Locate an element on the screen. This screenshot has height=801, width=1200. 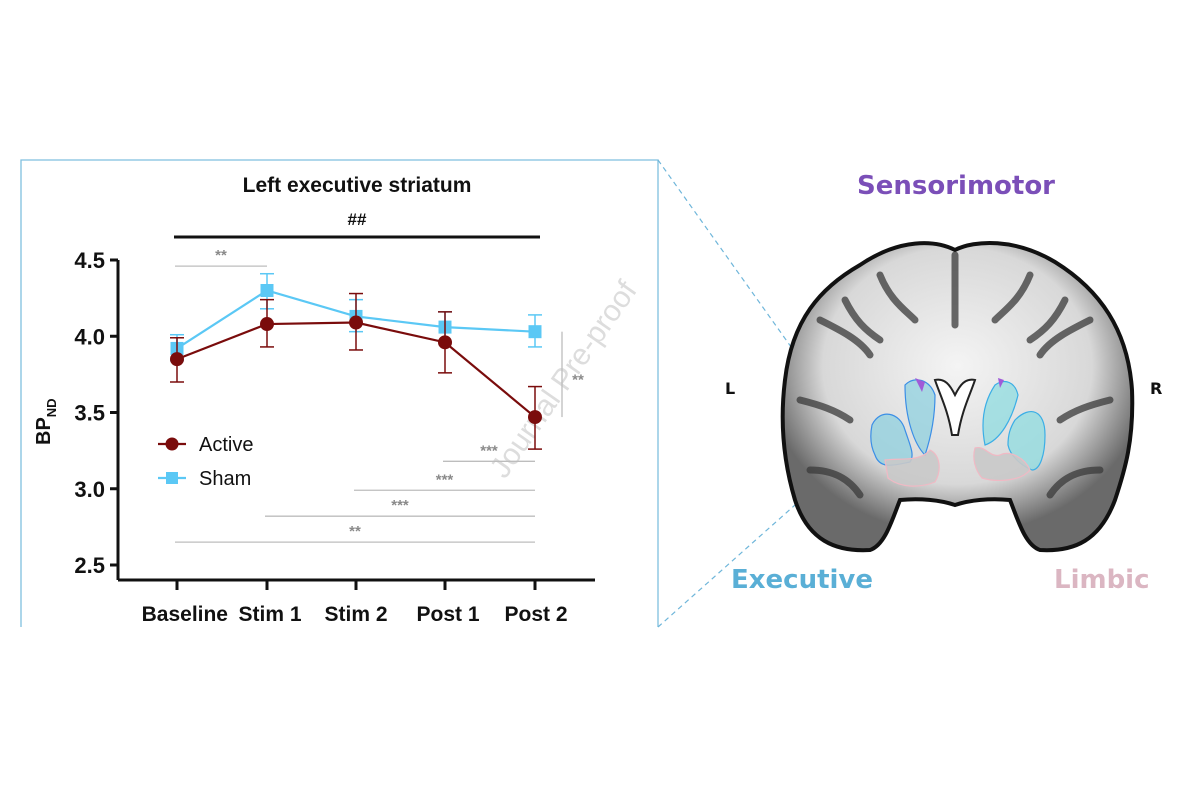
legend-label-active: Active is located at coordinates (226, 445).